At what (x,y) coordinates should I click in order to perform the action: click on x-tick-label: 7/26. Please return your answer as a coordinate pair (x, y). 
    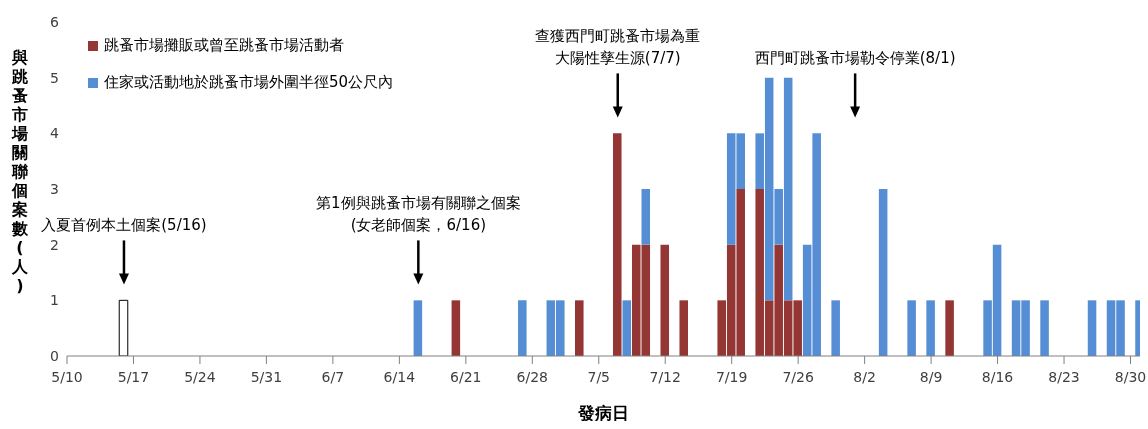
    Looking at the image, I should click on (798, 376).